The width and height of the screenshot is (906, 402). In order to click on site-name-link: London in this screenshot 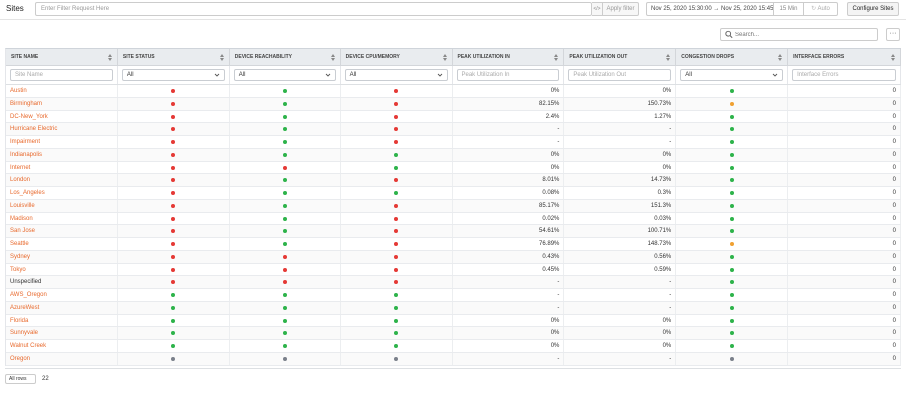, I will do `click(62, 180)`.